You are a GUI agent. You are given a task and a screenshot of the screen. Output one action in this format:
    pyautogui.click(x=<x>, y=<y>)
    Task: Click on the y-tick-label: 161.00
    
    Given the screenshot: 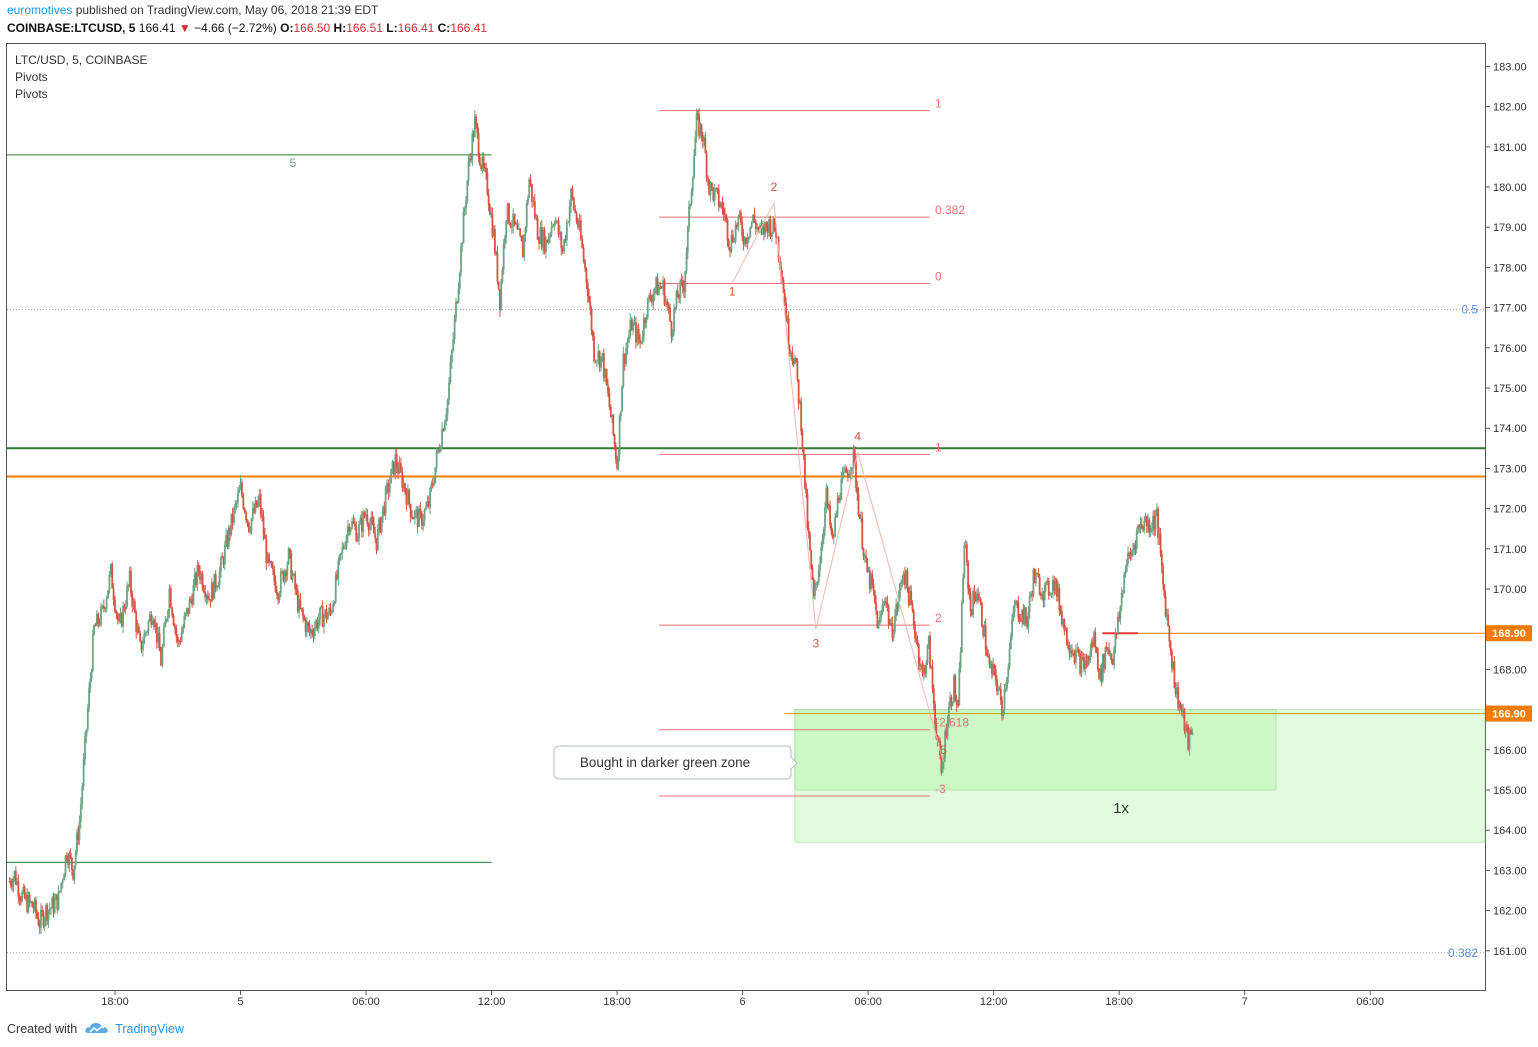 What is the action you would take?
    pyautogui.click(x=1510, y=952)
    